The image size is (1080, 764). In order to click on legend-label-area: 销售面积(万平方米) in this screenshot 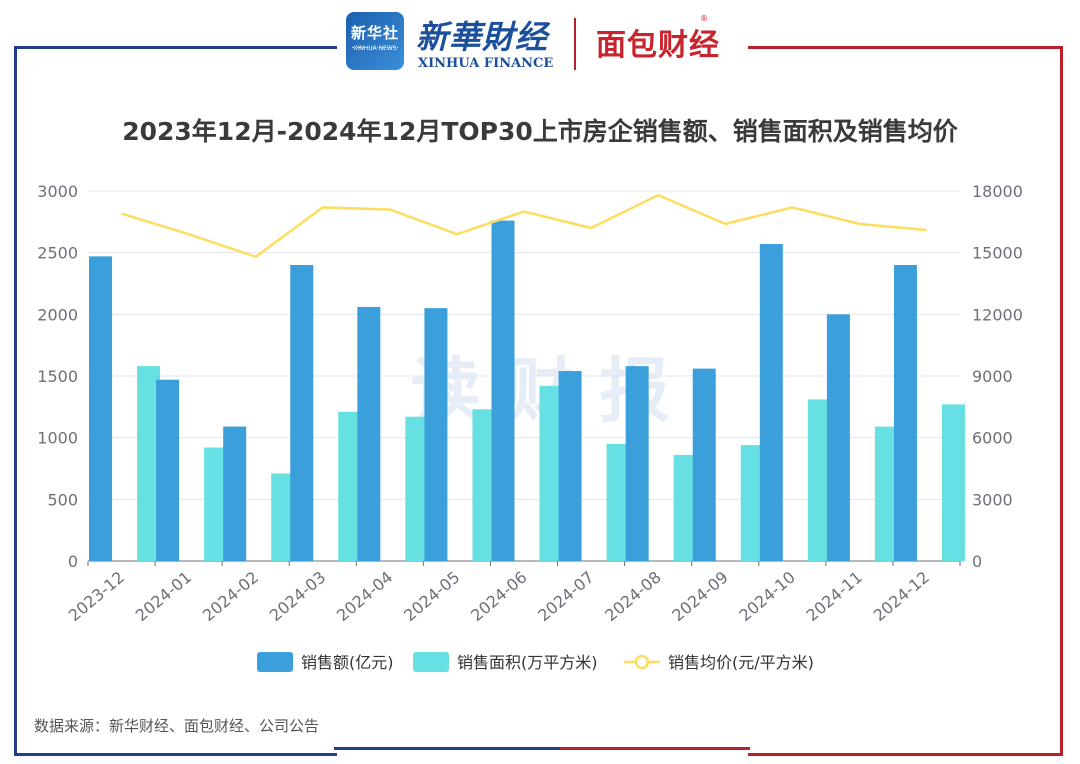, I will do `click(527, 662)`.